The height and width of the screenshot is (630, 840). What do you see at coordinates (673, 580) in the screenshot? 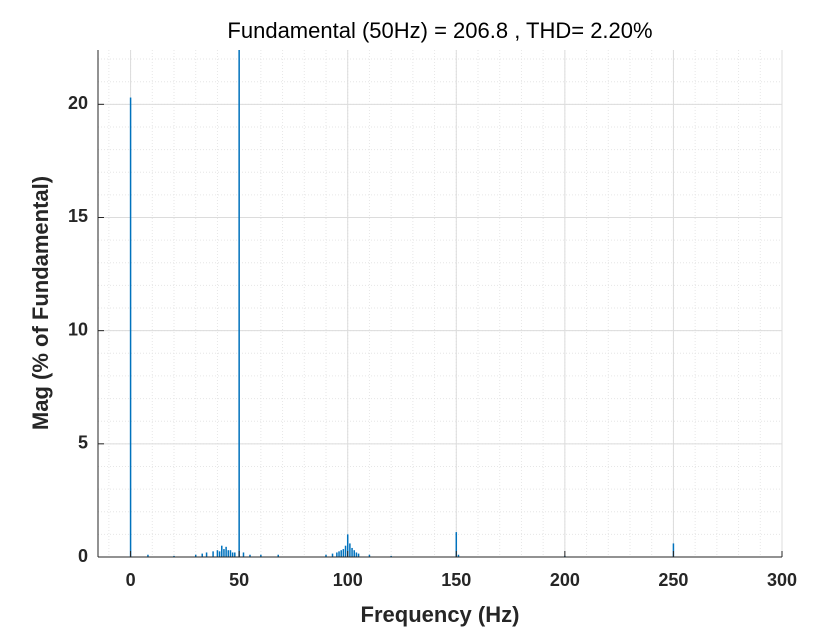
I see `x-tick-label: 250` at bounding box center [673, 580].